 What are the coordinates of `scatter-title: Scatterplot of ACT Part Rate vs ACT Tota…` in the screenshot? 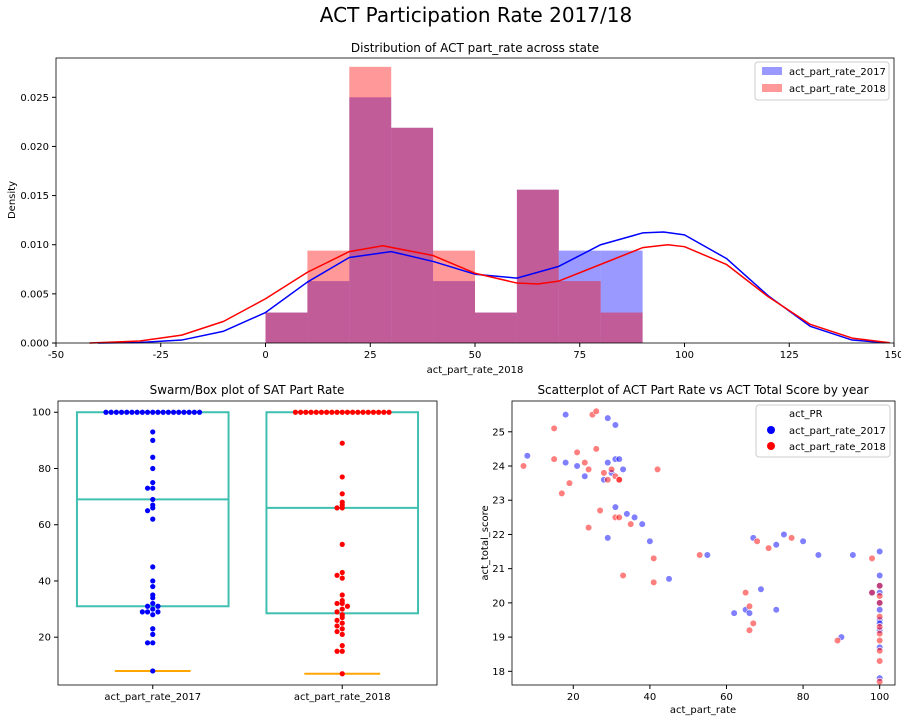 It's located at (702, 390).